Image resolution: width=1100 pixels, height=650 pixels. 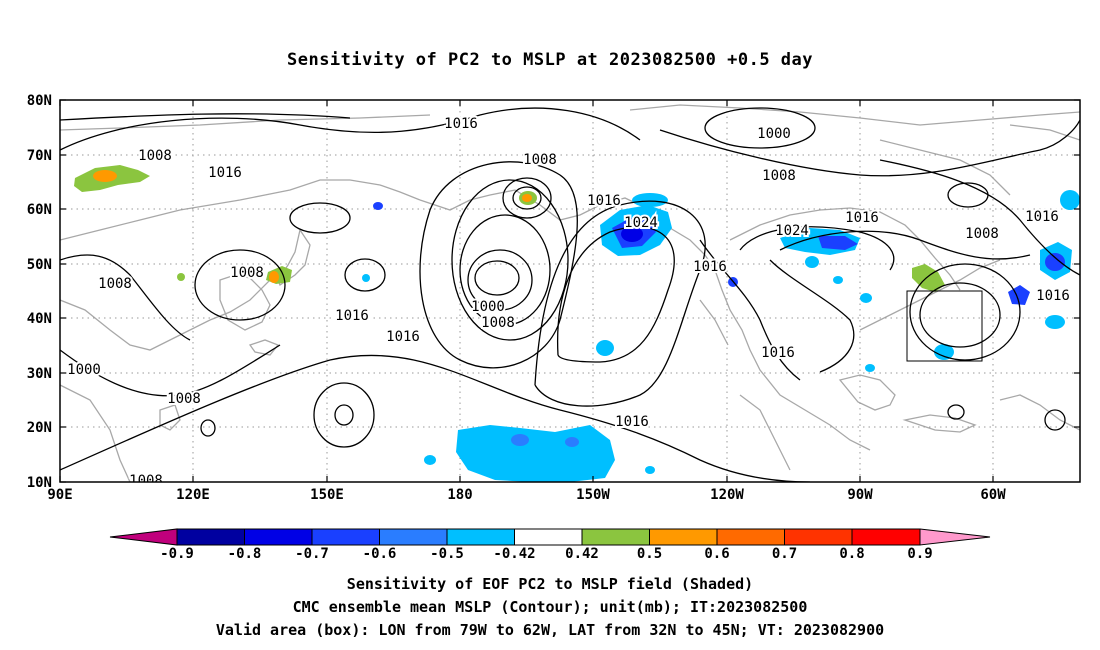 I want to click on colorbar-label: 0.9, so click(x=919, y=554).